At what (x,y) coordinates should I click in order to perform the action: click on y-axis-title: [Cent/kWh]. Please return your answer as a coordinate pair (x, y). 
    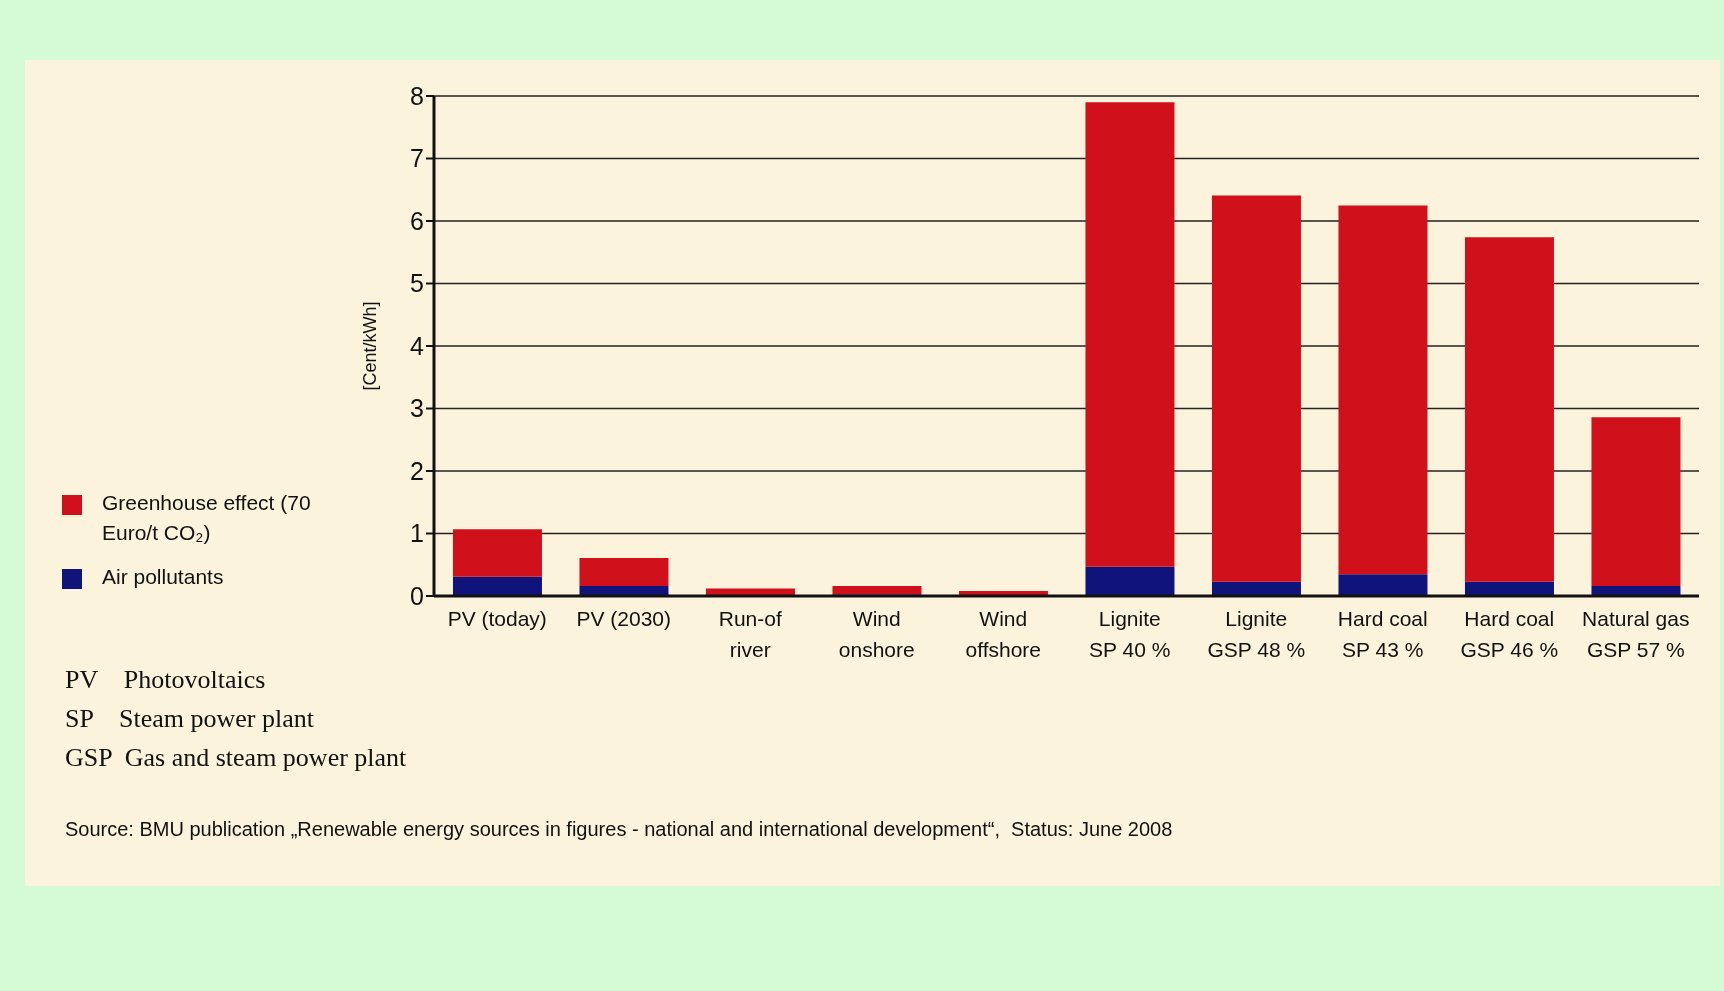
    Looking at the image, I should click on (370, 346).